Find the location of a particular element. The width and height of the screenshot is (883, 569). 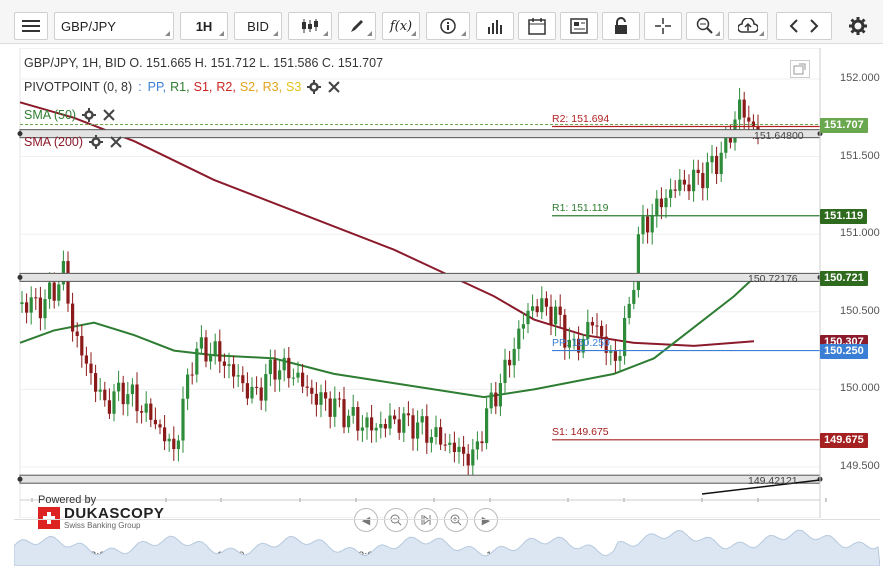

brand-tagline: Swiss Banking Group is located at coordinates (102, 525).